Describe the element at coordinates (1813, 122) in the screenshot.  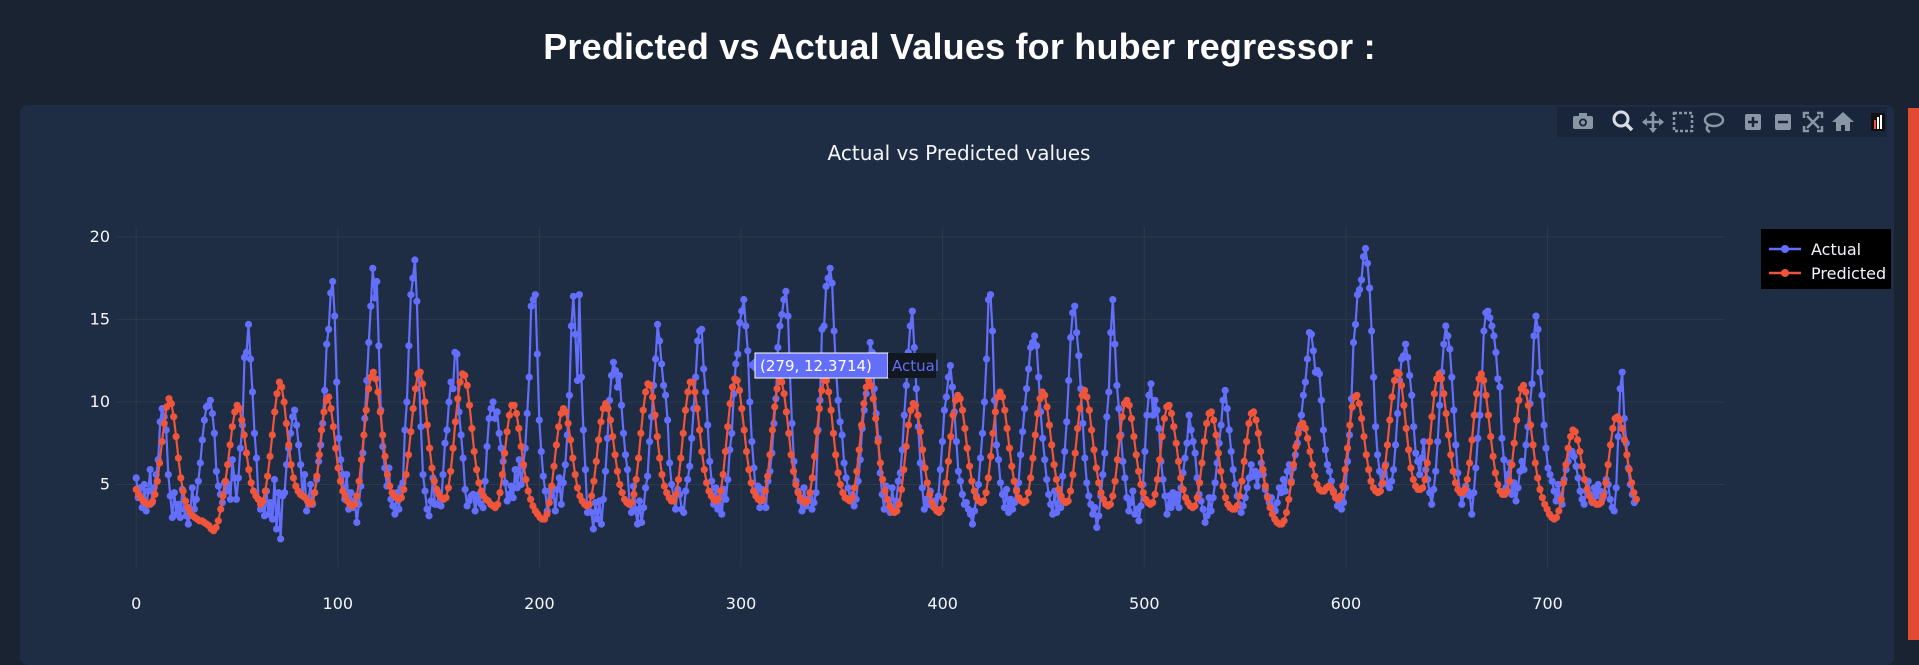
I see `autoscale-icon` at that location.